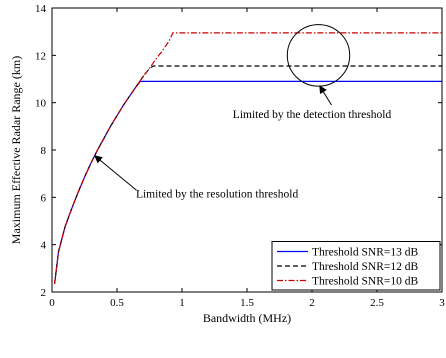  What do you see at coordinates (44, 246) in the screenshot?
I see `y-tick-label: 4` at bounding box center [44, 246].